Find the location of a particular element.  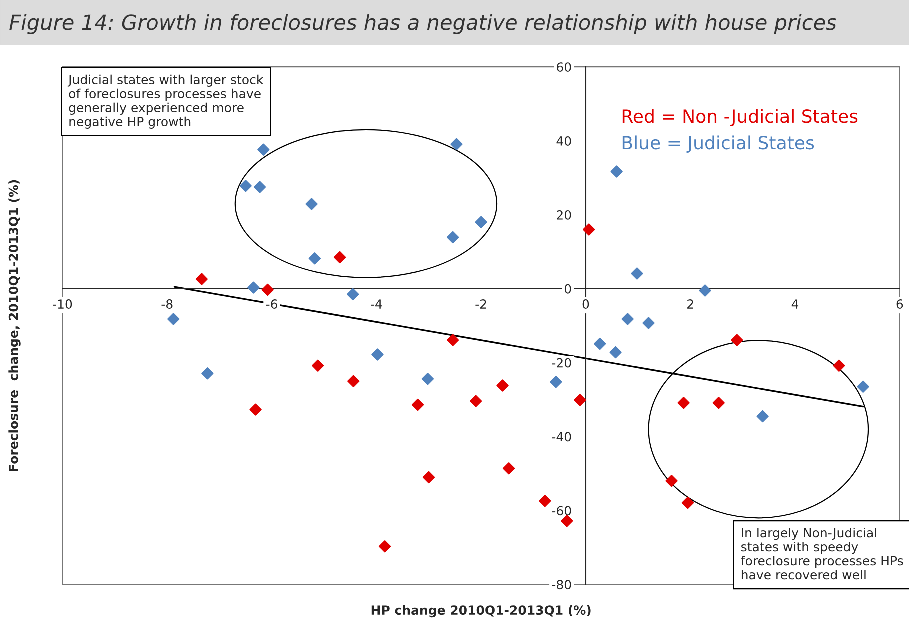

y-tick-label: -20 is located at coordinates (562, 363).